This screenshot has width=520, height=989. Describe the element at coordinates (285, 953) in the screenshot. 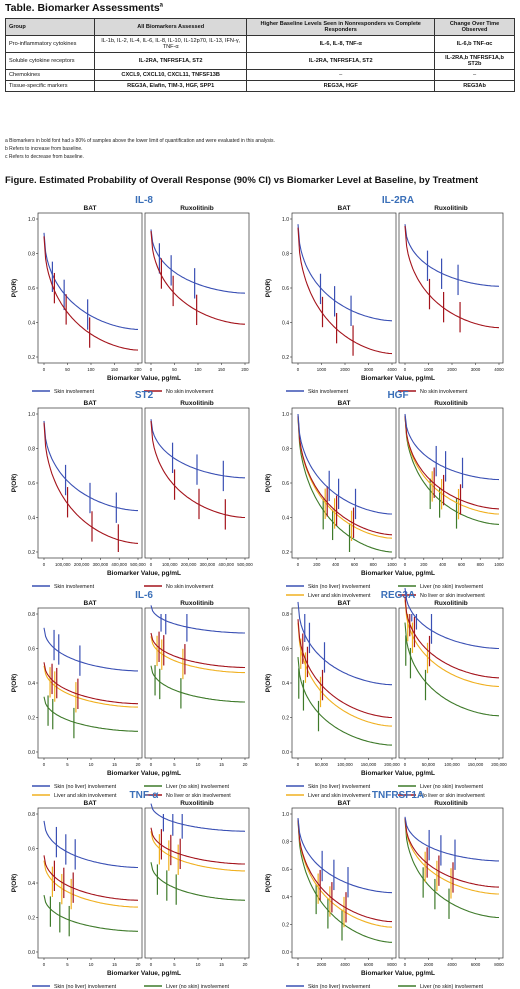

I see `y-tick-label: 0.0` at that location.